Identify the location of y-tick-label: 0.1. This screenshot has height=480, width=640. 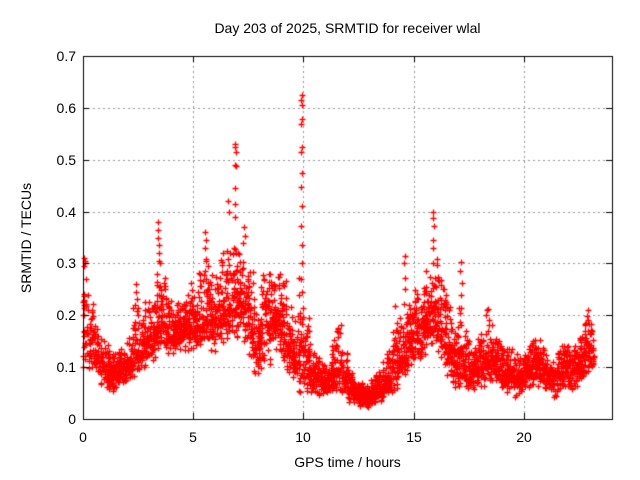
(66, 367).